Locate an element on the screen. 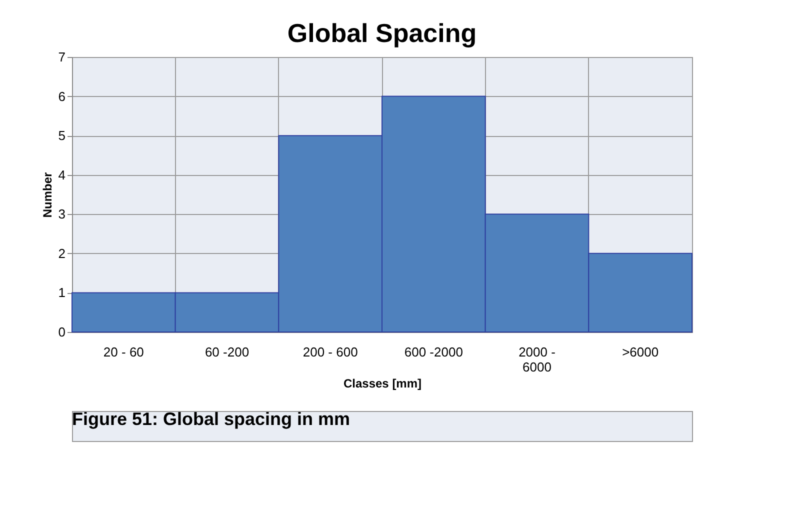 The image size is (798, 526). y-tick-label: 3 is located at coordinates (62, 214).